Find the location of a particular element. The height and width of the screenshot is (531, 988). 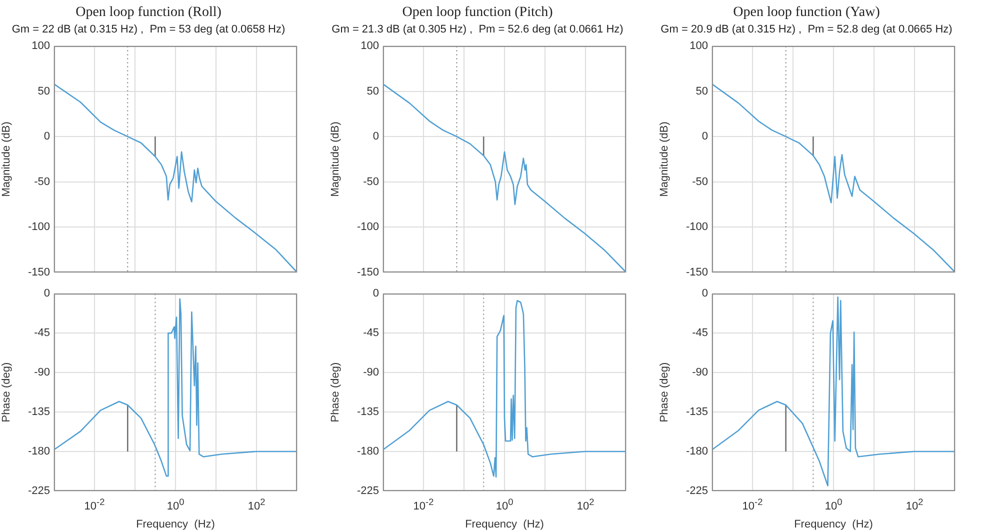

chart-title: Open loop function (Pitch) is located at coordinates (478, 12).